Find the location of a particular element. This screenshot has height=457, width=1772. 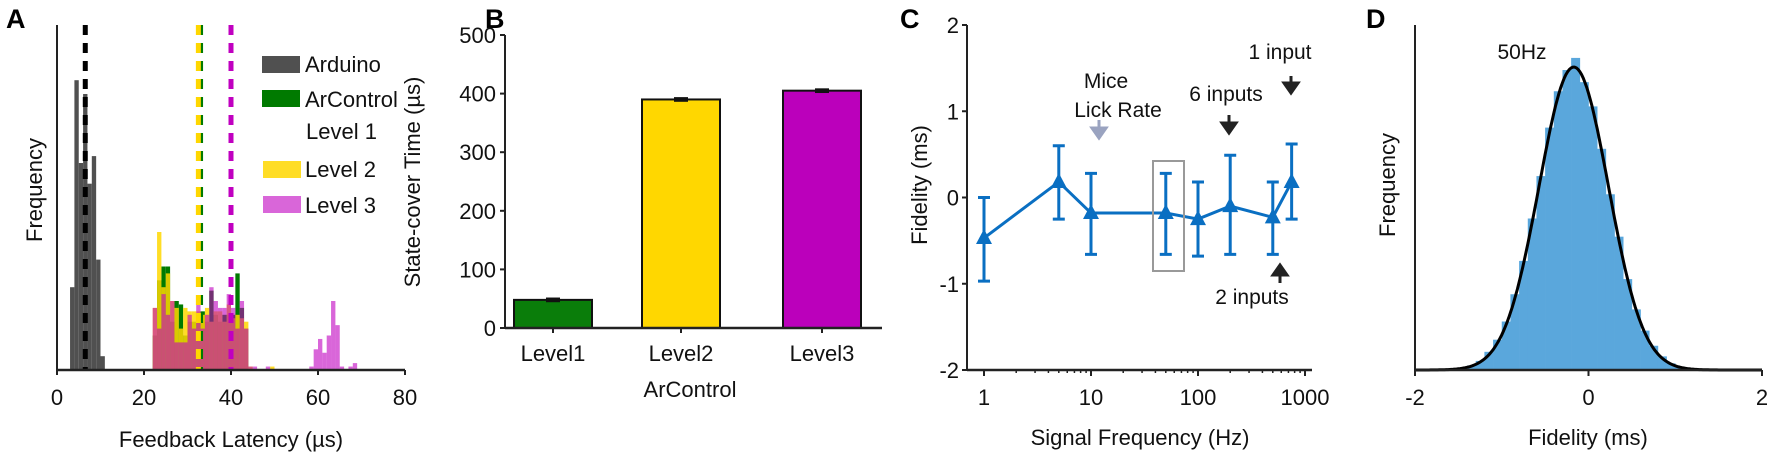

y-tick-label: 400 is located at coordinates (477, 94).